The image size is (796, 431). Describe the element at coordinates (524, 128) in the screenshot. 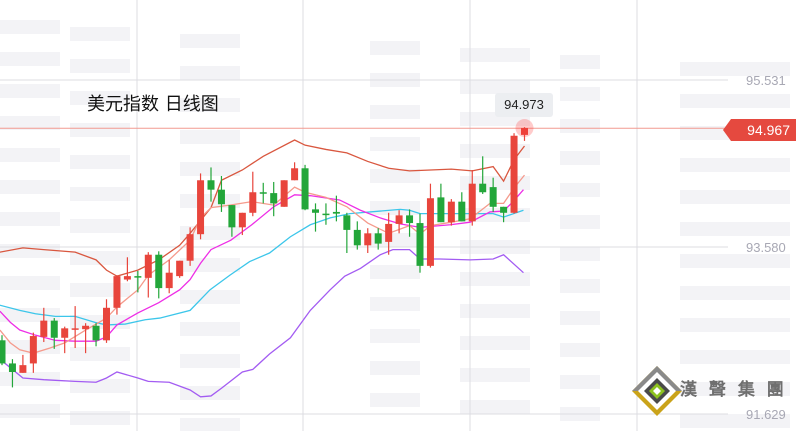

I see `live-price-glow` at that location.